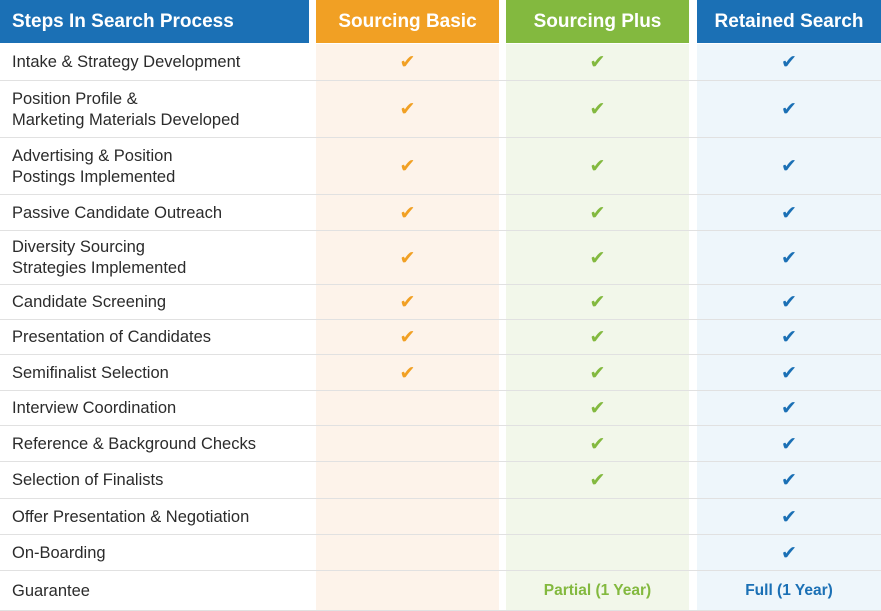 Image resolution: width=881 pixels, height=611 pixels. I want to click on table-row: Reference & Background Checks ✔ ✔, so click(440, 444).